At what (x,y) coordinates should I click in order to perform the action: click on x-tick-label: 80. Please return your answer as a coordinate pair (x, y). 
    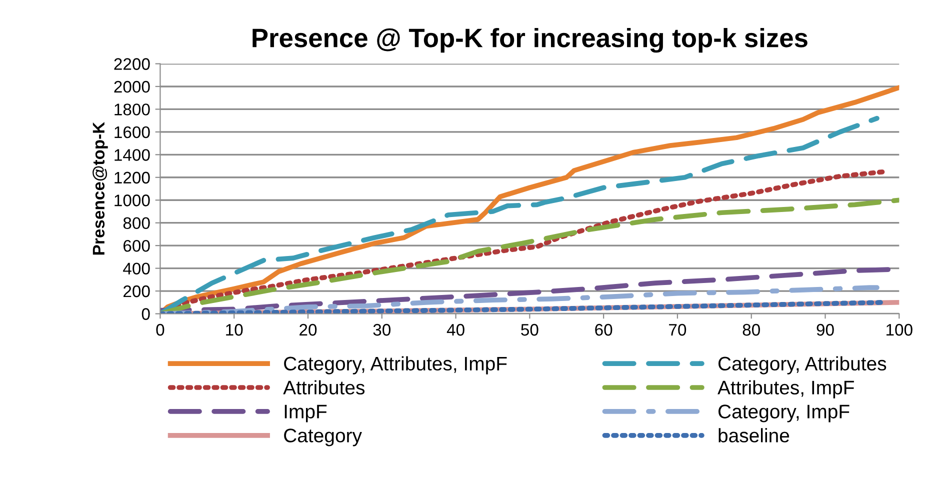
    Looking at the image, I should click on (751, 330).